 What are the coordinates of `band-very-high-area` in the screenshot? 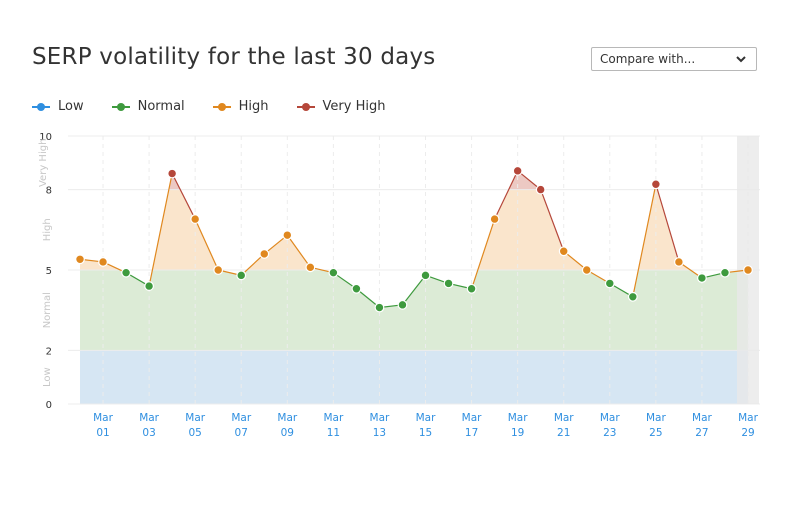 It's located at (414, 180).